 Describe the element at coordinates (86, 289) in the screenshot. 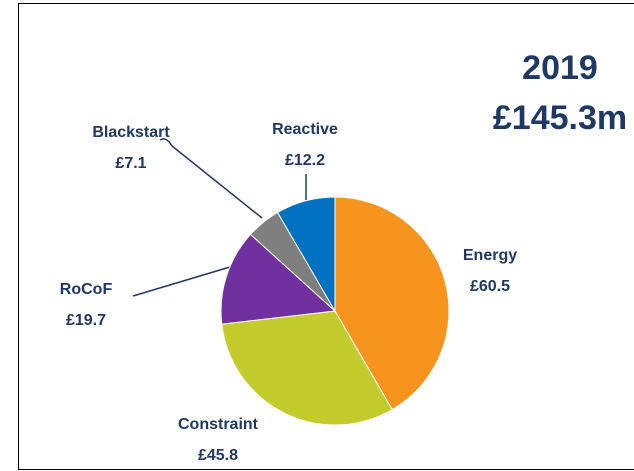

I see `slice-label: RoCoF` at that location.